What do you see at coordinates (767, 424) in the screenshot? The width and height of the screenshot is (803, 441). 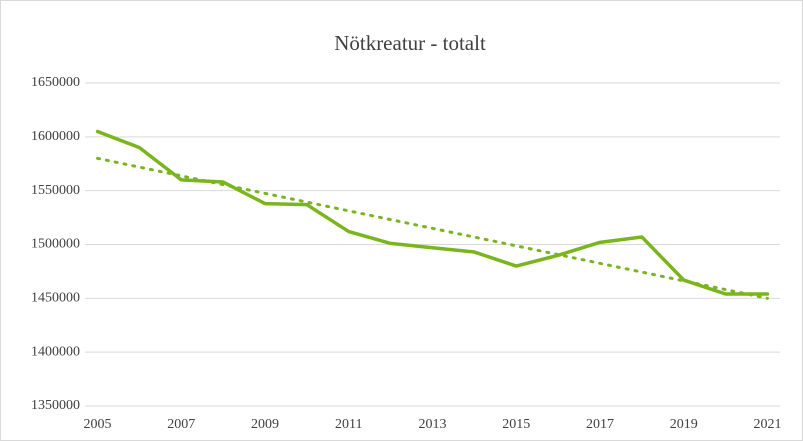 I see `x-tick-label: 2021` at bounding box center [767, 424].